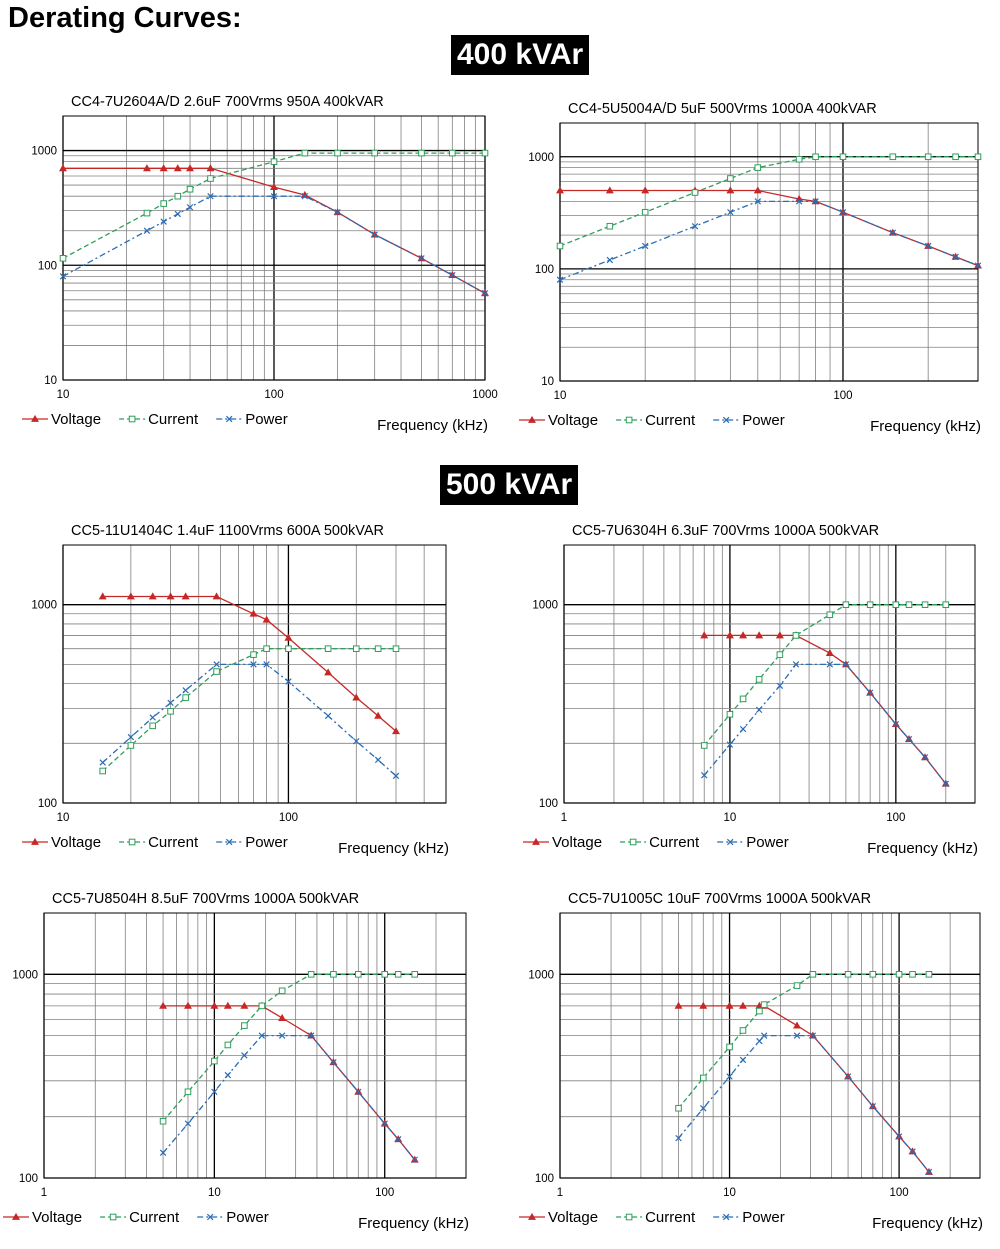 Image resolution: width=1000 pixels, height=1249 pixels. I want to click on legend: Voltage Current Power, so click(155, 419).